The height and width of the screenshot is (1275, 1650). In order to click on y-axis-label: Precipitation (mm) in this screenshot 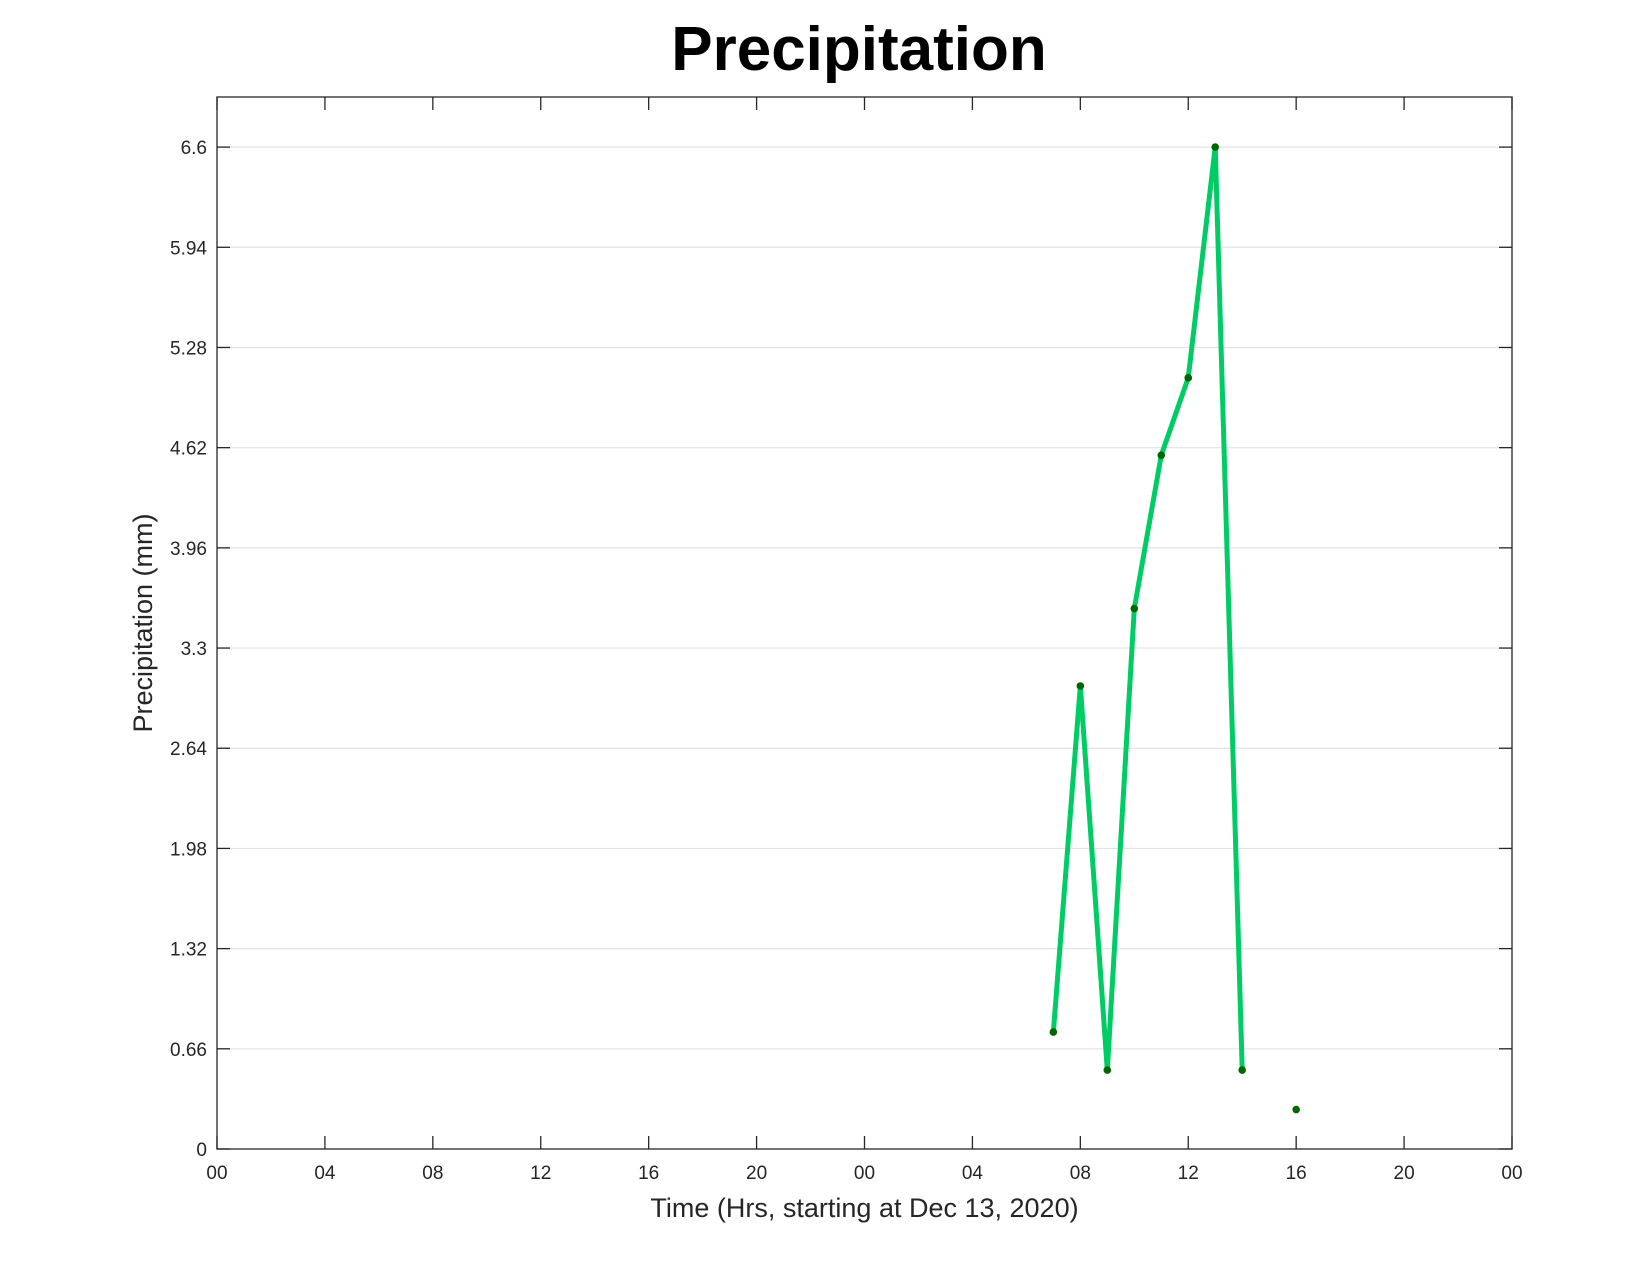, I will do `click(143, 622)`.